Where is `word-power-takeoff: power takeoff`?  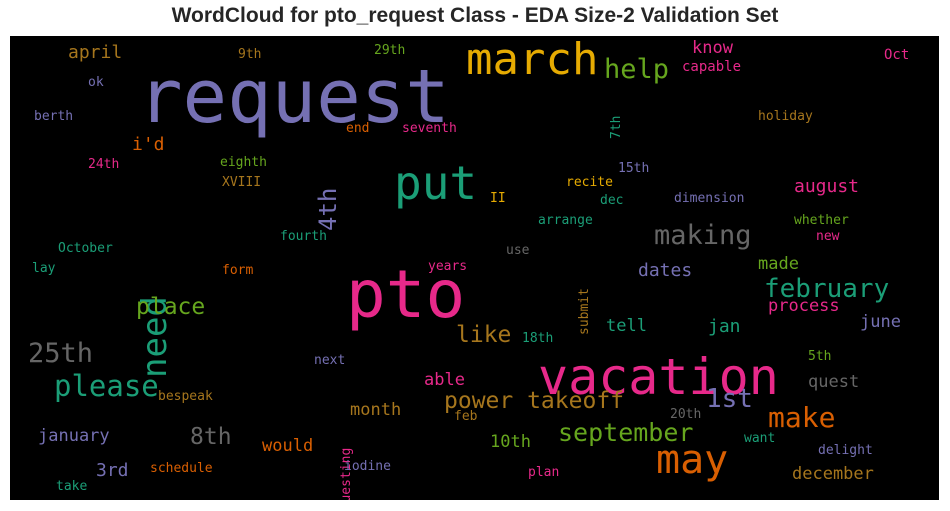 word-power-takeoff: power takeoff is located at coordinates (534, 401).